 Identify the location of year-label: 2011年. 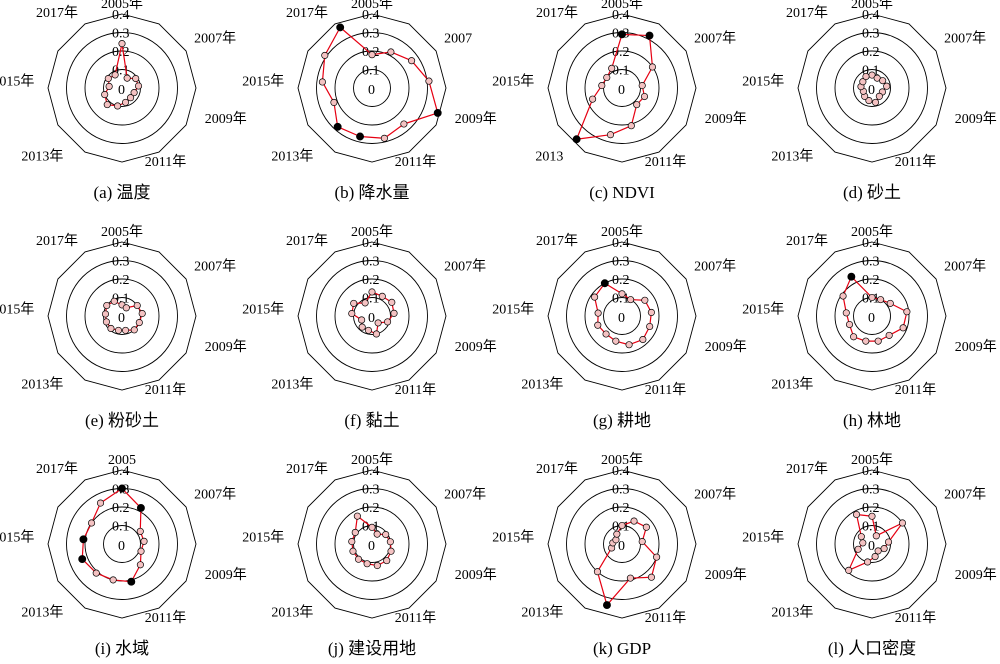
(665, 162).